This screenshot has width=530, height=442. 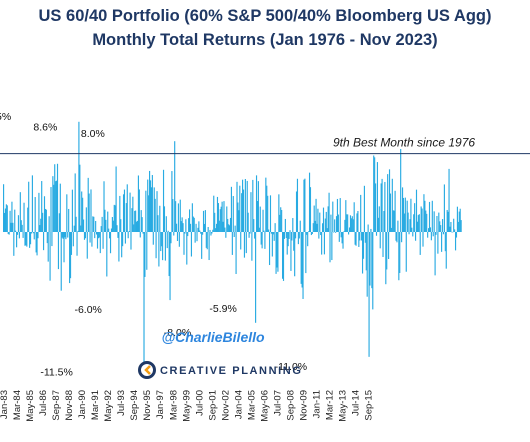 I want to click on annotation-label: -5.9%, so click(x=222, y=309).